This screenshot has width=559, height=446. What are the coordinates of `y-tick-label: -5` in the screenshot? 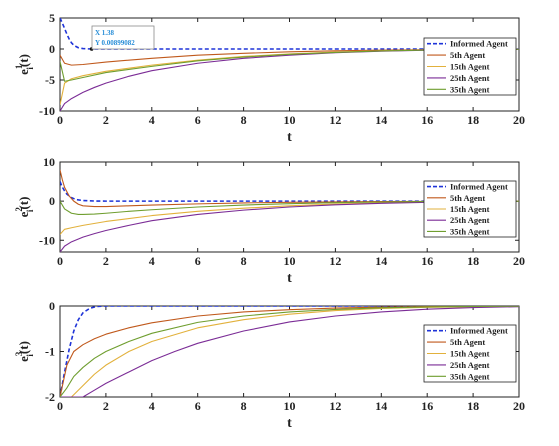 It's located at (50, 80).